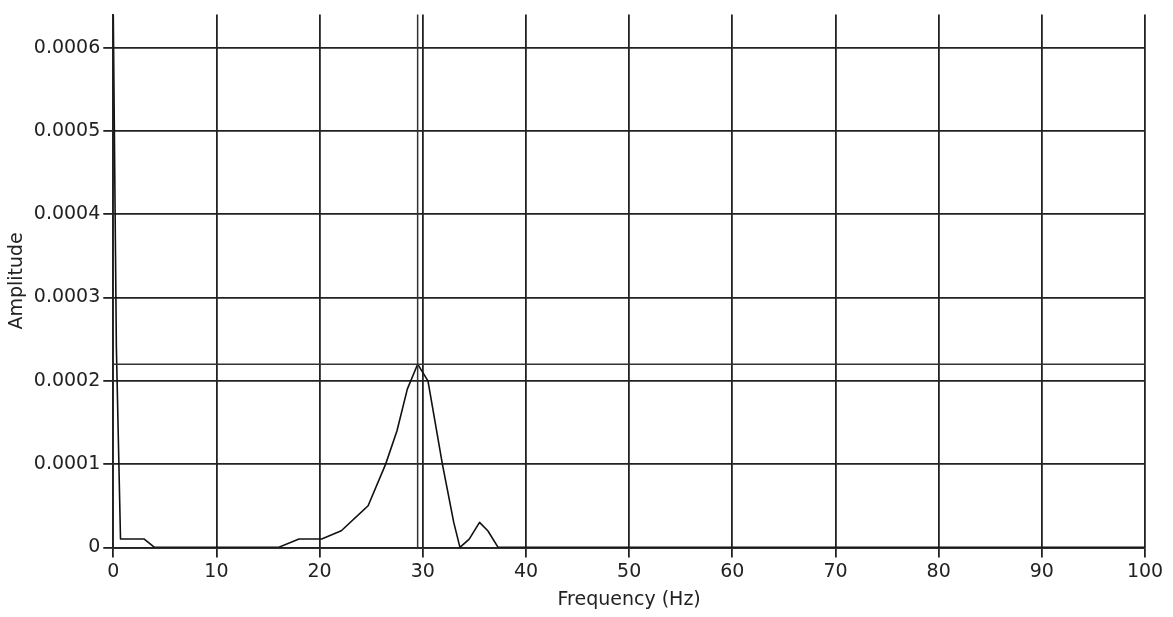 This screenshot has height=617, width=1173. What do you see at coordinates (629, 597) in the screenshot?
I see `x-axis-title: Frequency (Hz)` at bounding box center [629, 597].